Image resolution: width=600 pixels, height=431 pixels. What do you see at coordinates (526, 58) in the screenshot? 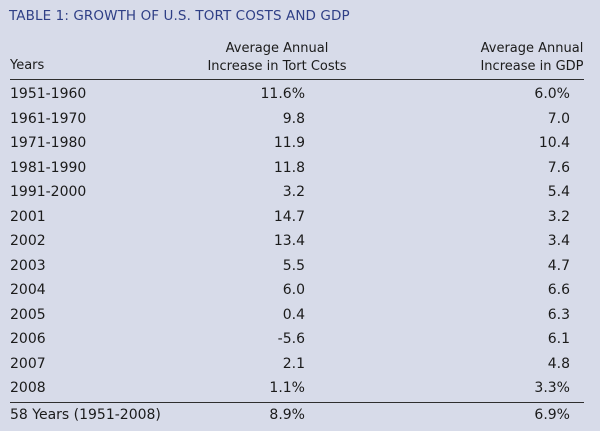
I see `header-gdp: Average Annual Increase in GDP` at bounding box center [526, 58].